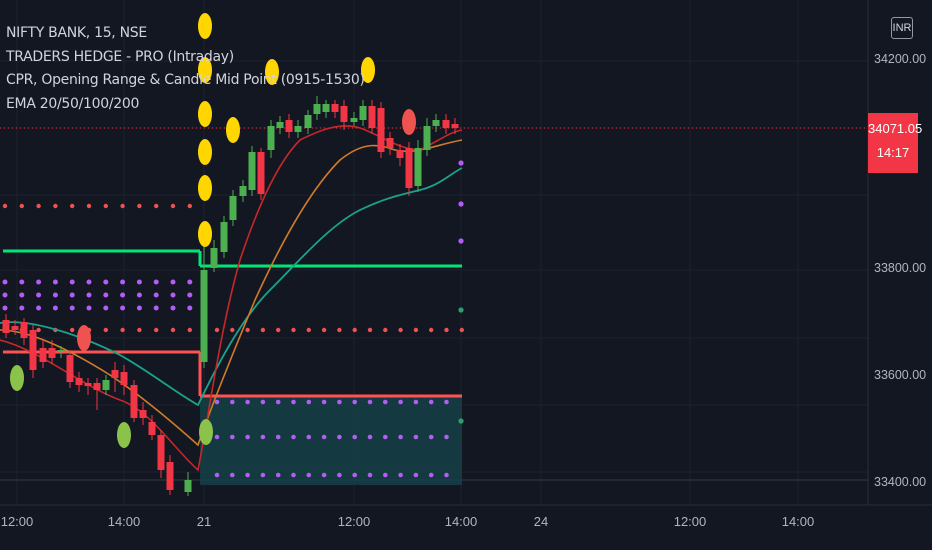 This screenshot has height=550, width=932. I want to click on currency-button: INR, so click(902, 28).